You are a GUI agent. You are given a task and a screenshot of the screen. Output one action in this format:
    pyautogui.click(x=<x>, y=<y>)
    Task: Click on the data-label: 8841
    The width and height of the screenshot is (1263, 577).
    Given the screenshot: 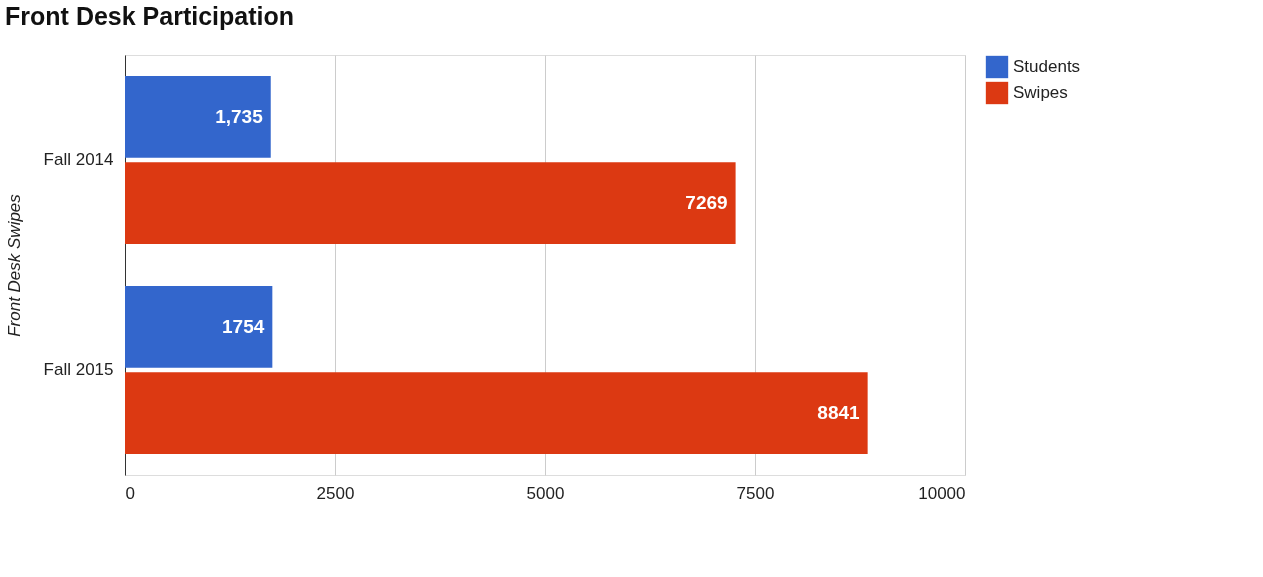 What is the action you would take?
    pyautogui.click(x=839, y=413)
    